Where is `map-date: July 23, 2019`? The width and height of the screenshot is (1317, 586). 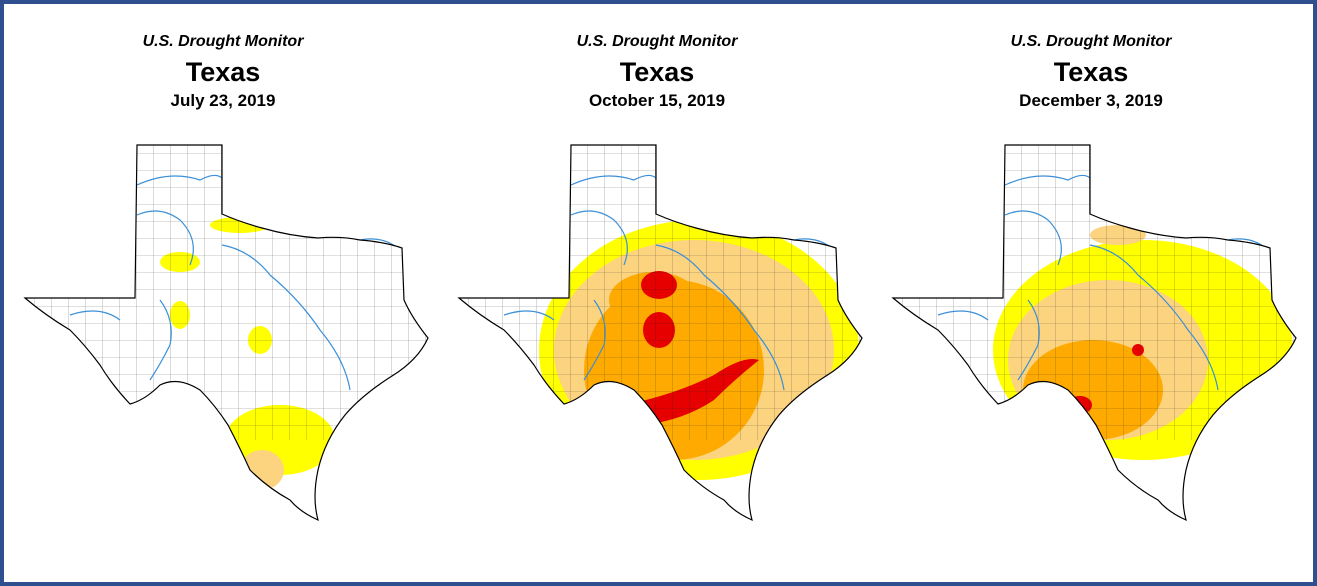 map-date: July 23, 2019 is located at coordinates (223, 100).